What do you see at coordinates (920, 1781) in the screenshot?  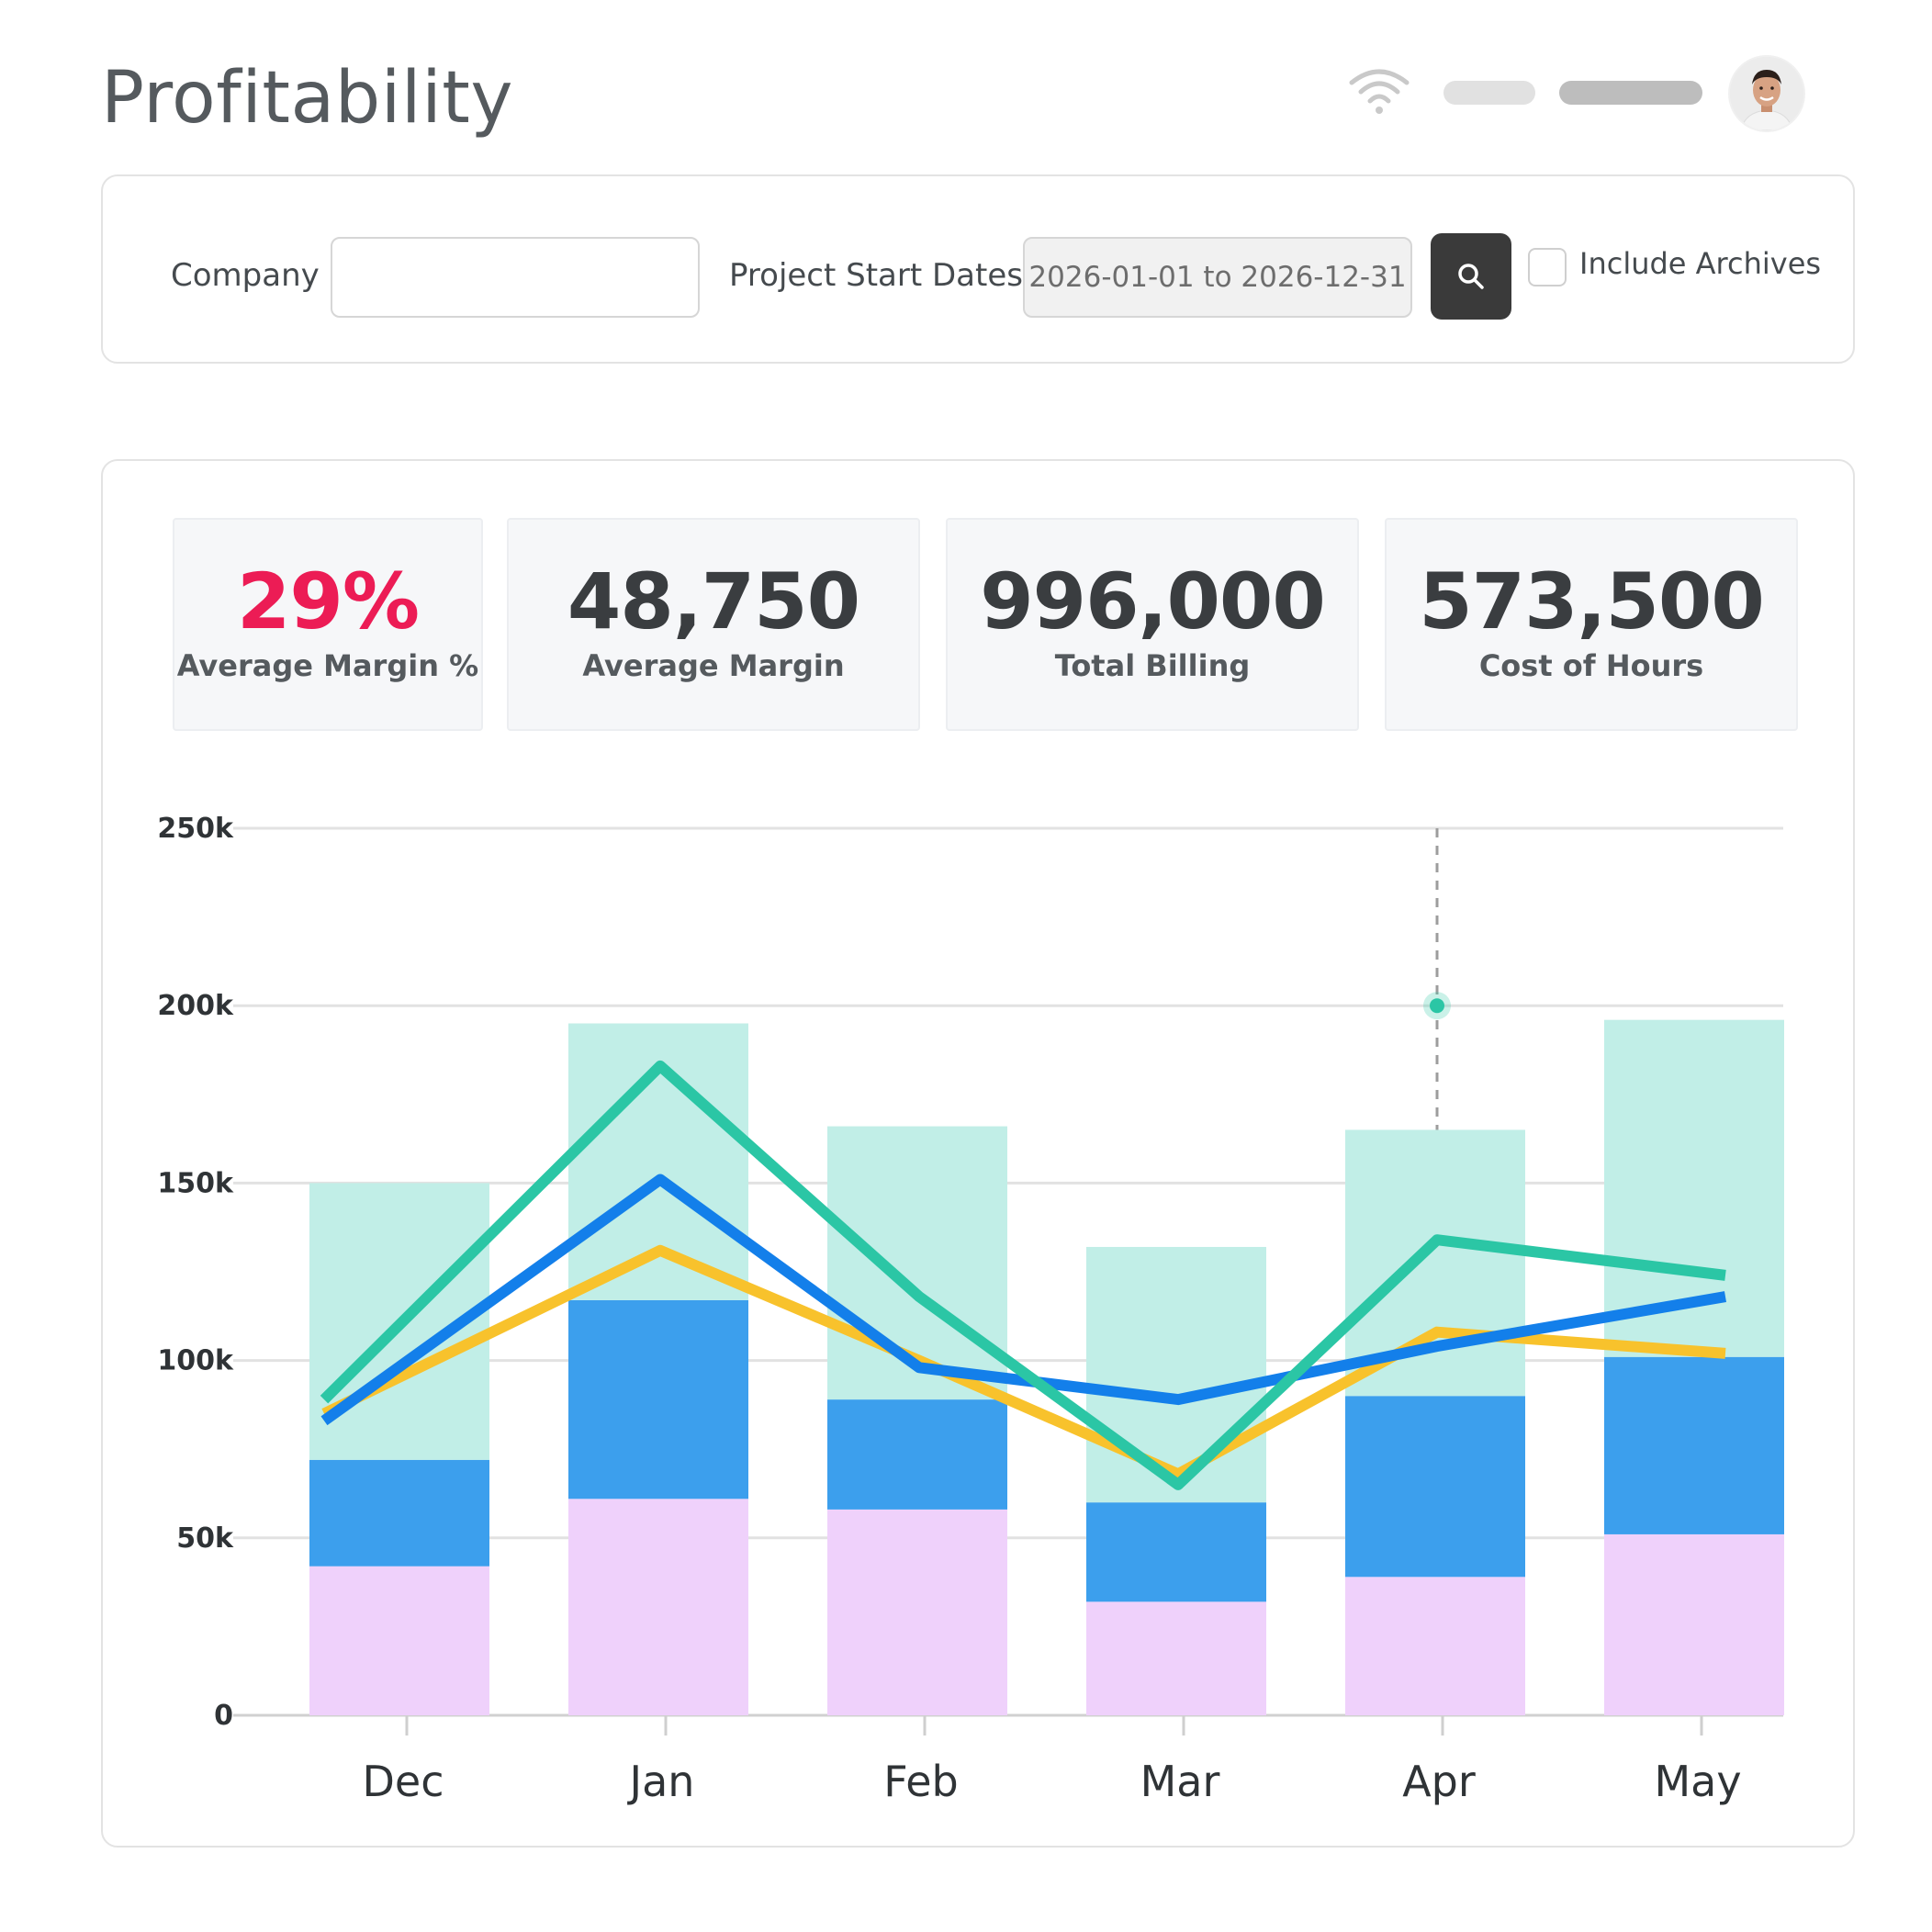 I see `x-category-label: Feb` at bounding box center [920, 1781].